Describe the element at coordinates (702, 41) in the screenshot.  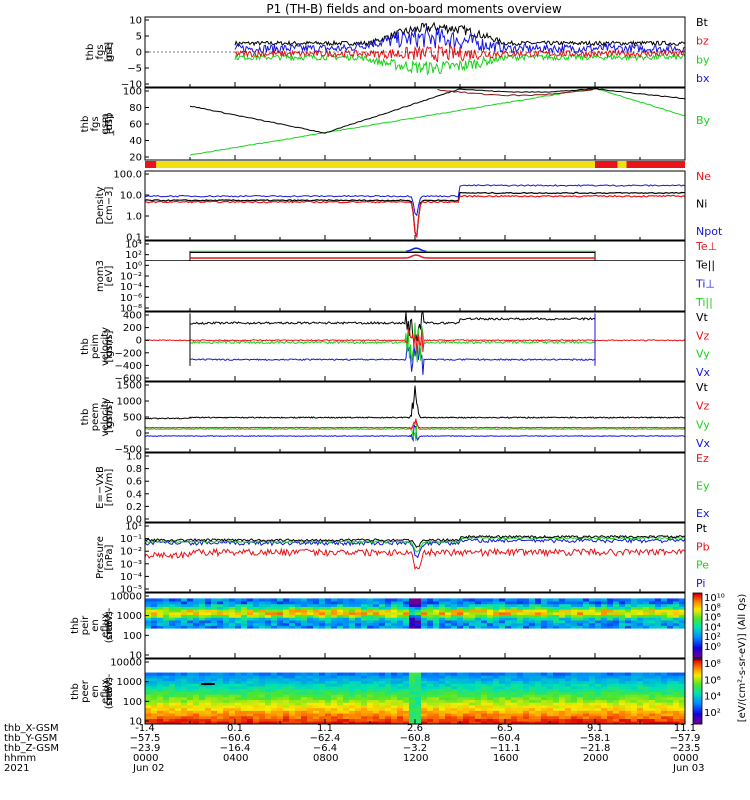
I see `legend-entry: bz` at that location.